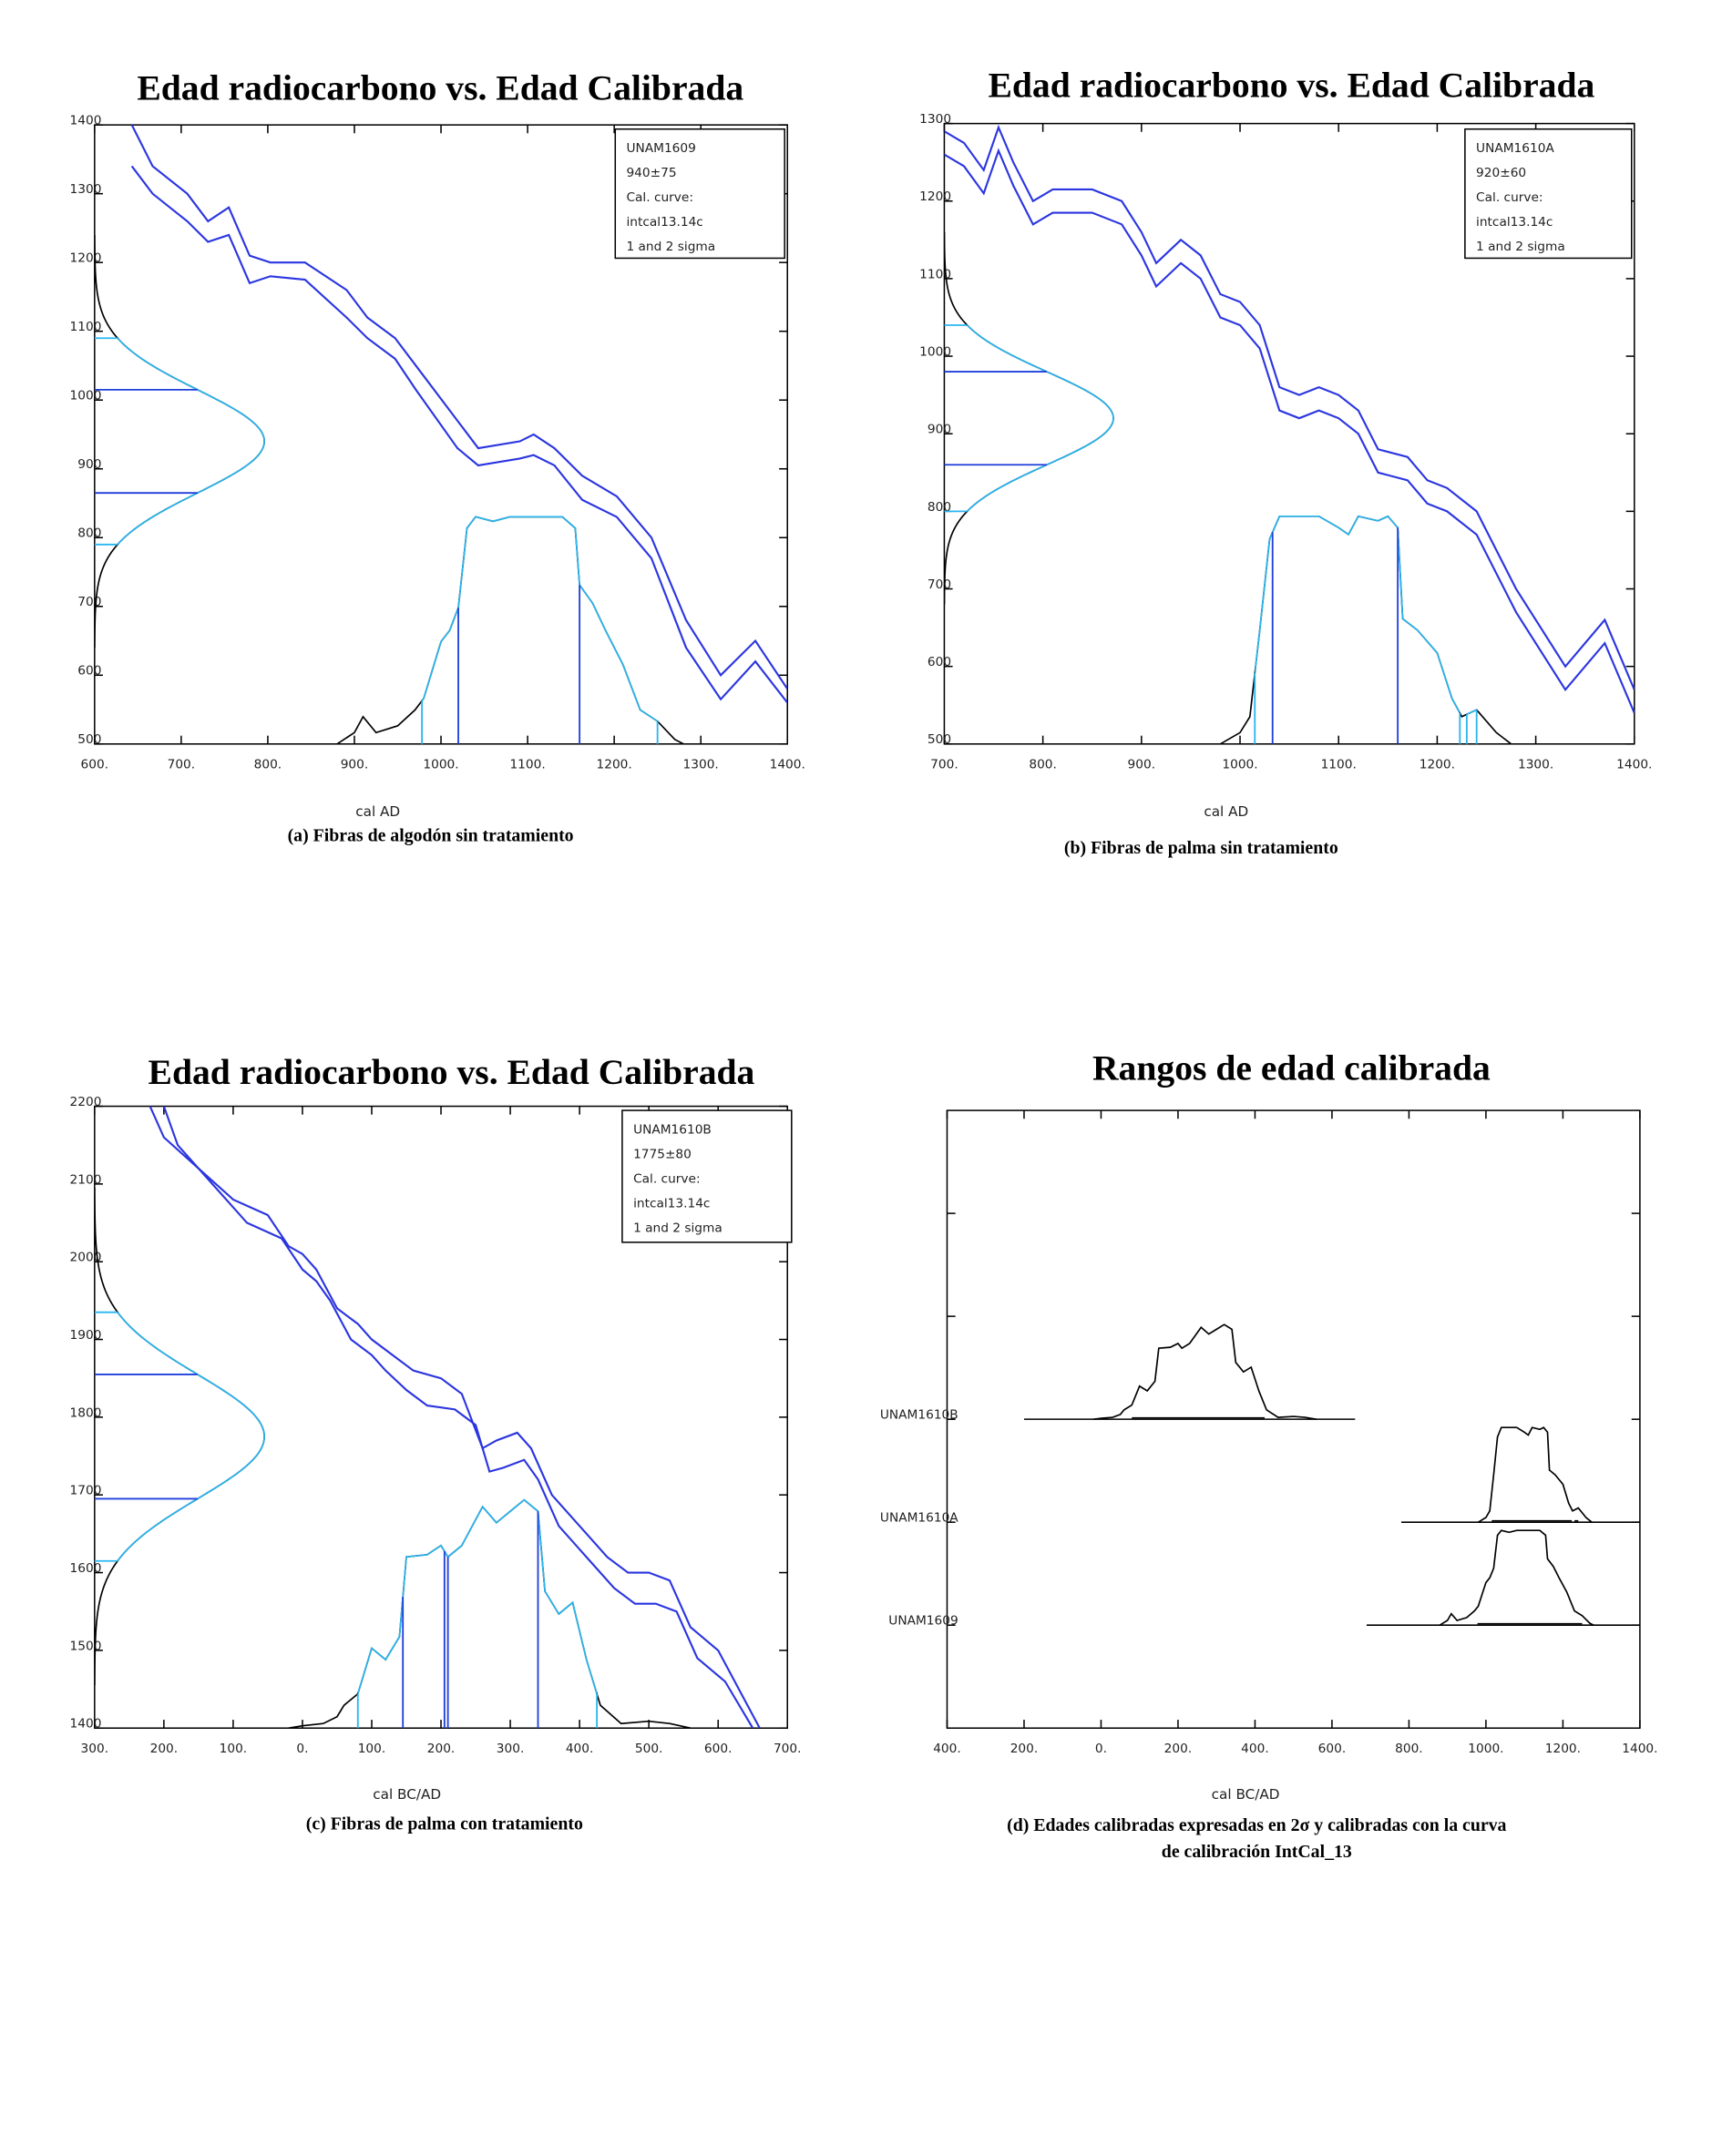 The width and height of the screenshot is (1722, 2156). Describe the element at coordinates (86, 1102) in the screenshot. I see `y-tick-label: 2200` at that location.